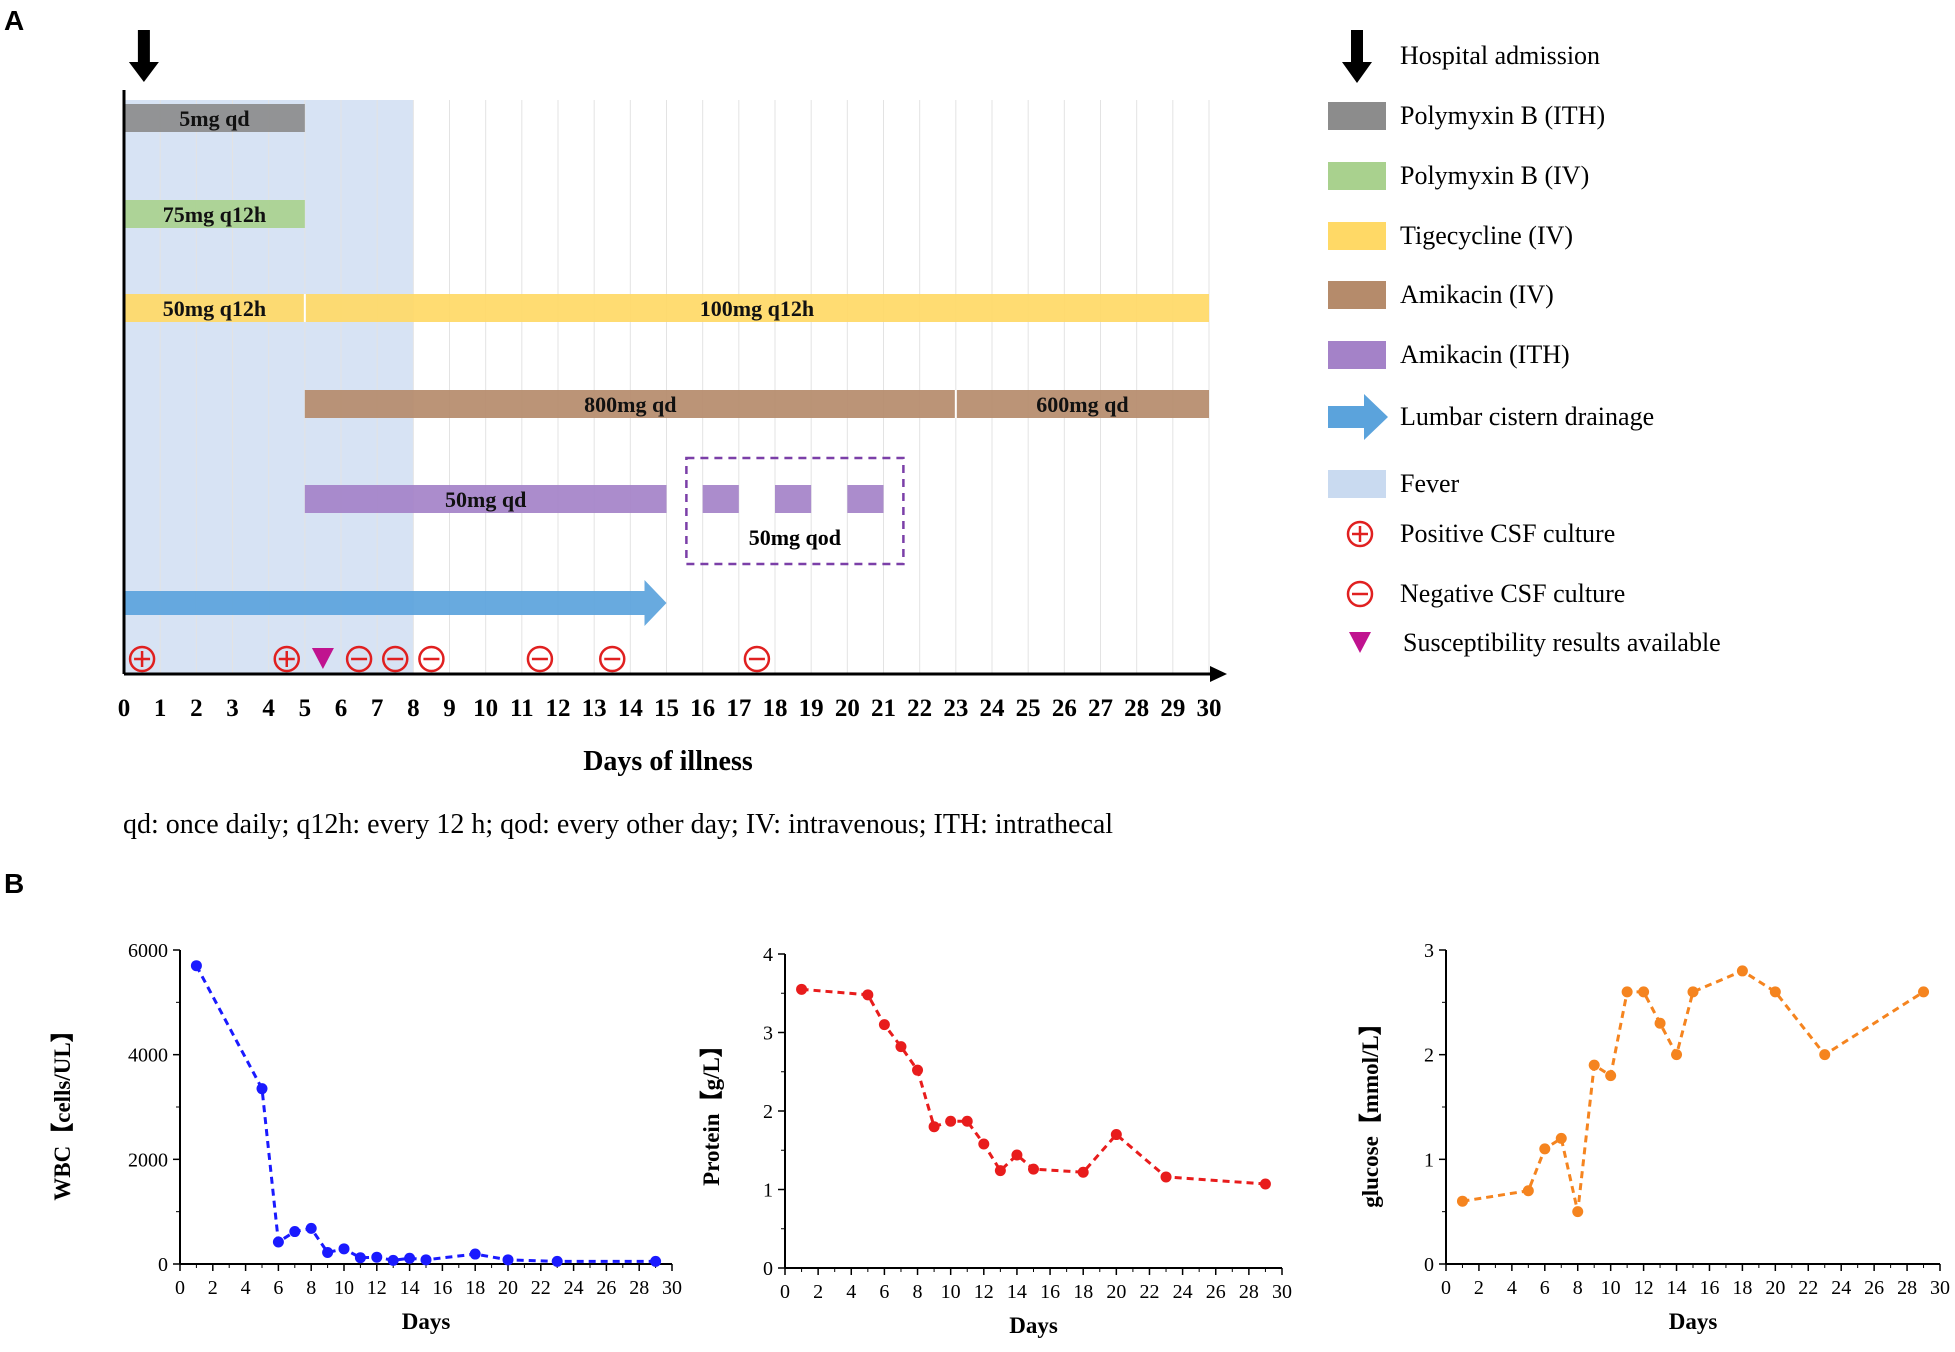 This screenshot has height=1352, width=1955. Describe the element at coordinates (1357, 236) in the screenshot. I see `tige-swatch-icon` at that location.